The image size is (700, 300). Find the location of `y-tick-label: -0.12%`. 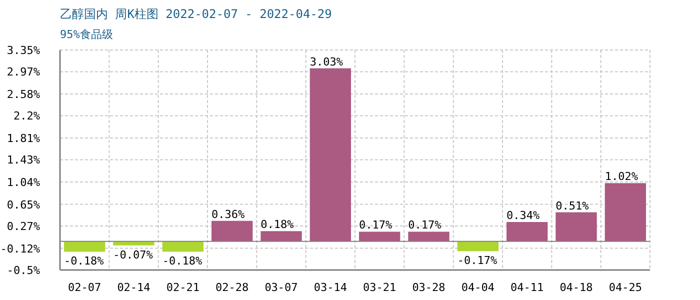

y-tick-label: -0.12% is located at coordinates (20, 249).